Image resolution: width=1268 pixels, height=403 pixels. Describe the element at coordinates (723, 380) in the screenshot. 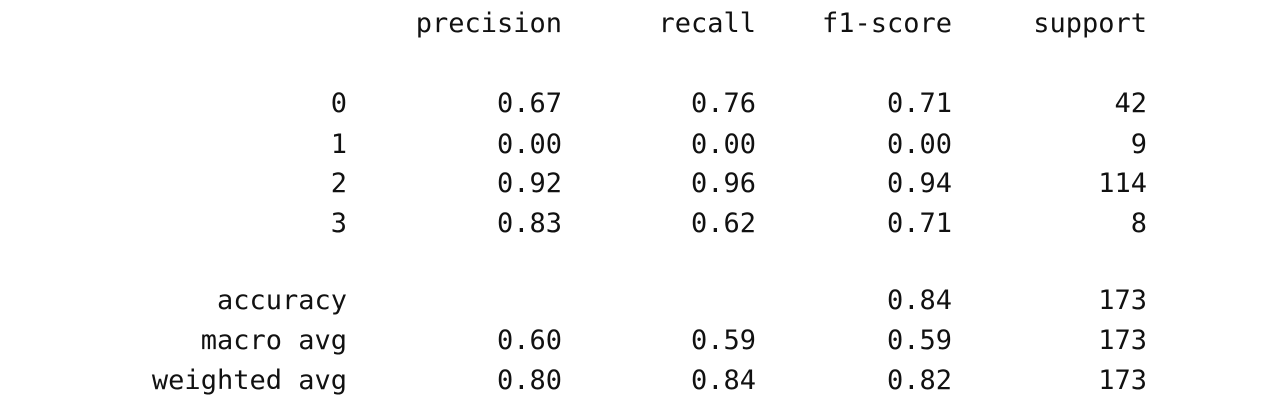

I see `recall-value: 0.84` at that location.